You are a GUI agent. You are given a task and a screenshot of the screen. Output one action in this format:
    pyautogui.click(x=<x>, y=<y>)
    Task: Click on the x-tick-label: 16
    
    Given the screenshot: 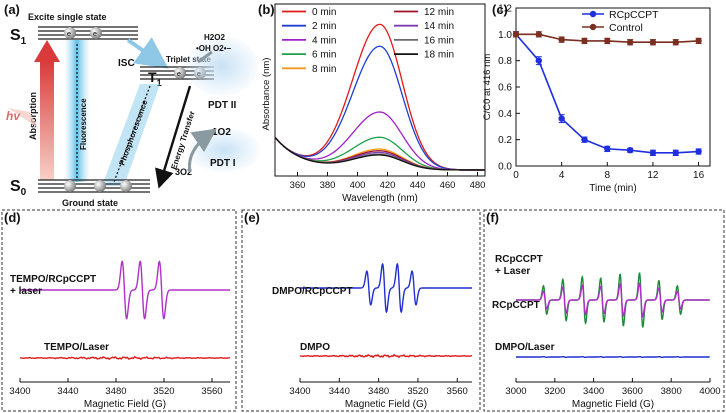 What is the action you would take?
    pyautogui.click(x=699, y=175)
    